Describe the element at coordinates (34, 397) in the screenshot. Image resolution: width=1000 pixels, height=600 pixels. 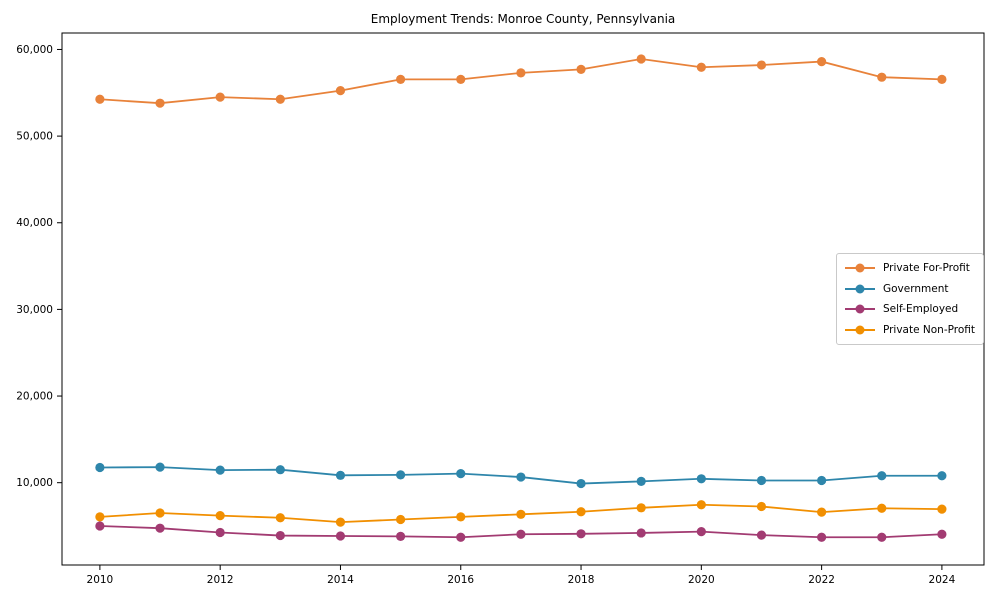
I see `y-tick-label: 20,000` at that location.